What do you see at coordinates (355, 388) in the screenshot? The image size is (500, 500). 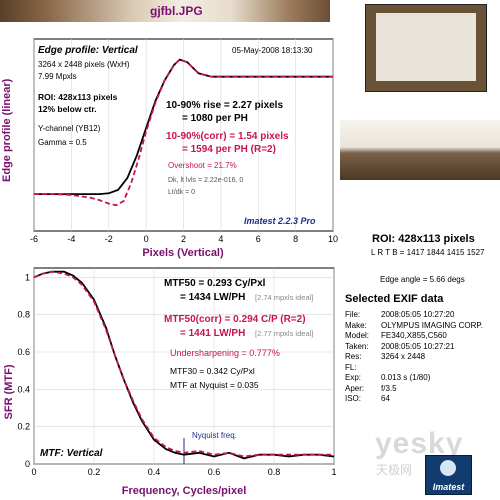 I see `exif-key: Aper:` at bounding box center [355, 388].